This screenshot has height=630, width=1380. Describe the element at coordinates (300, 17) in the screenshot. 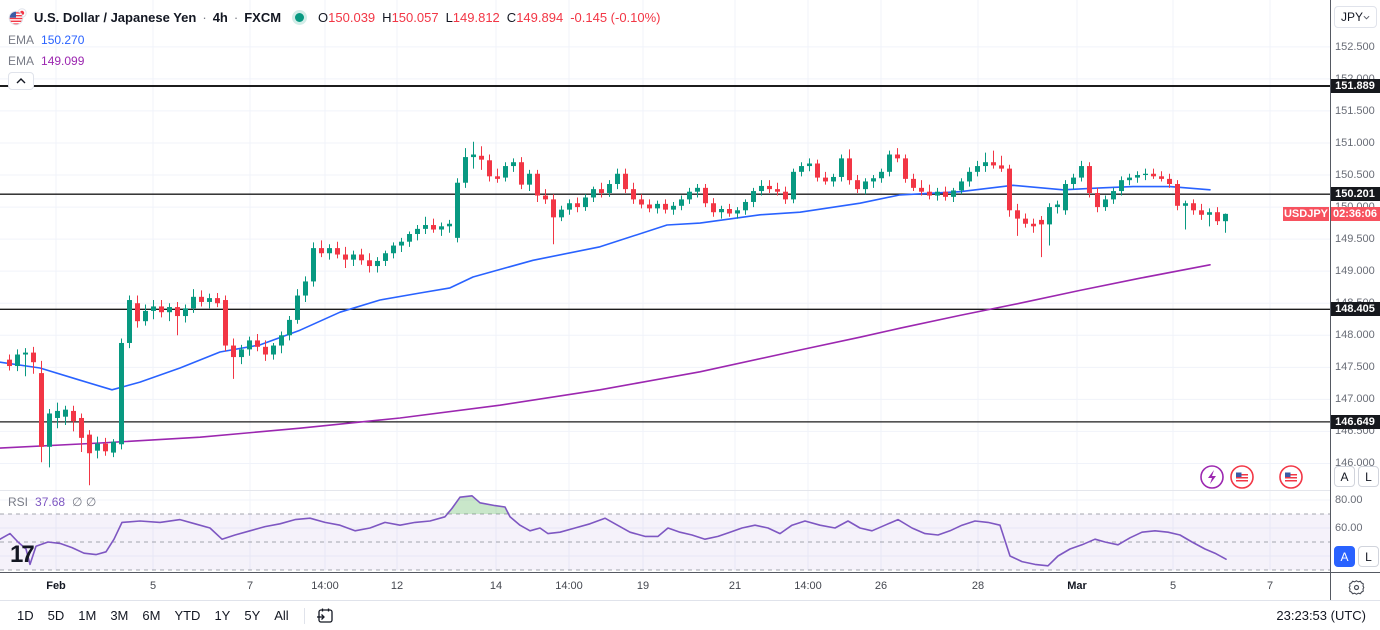

I see `market-status-dot` at that location.